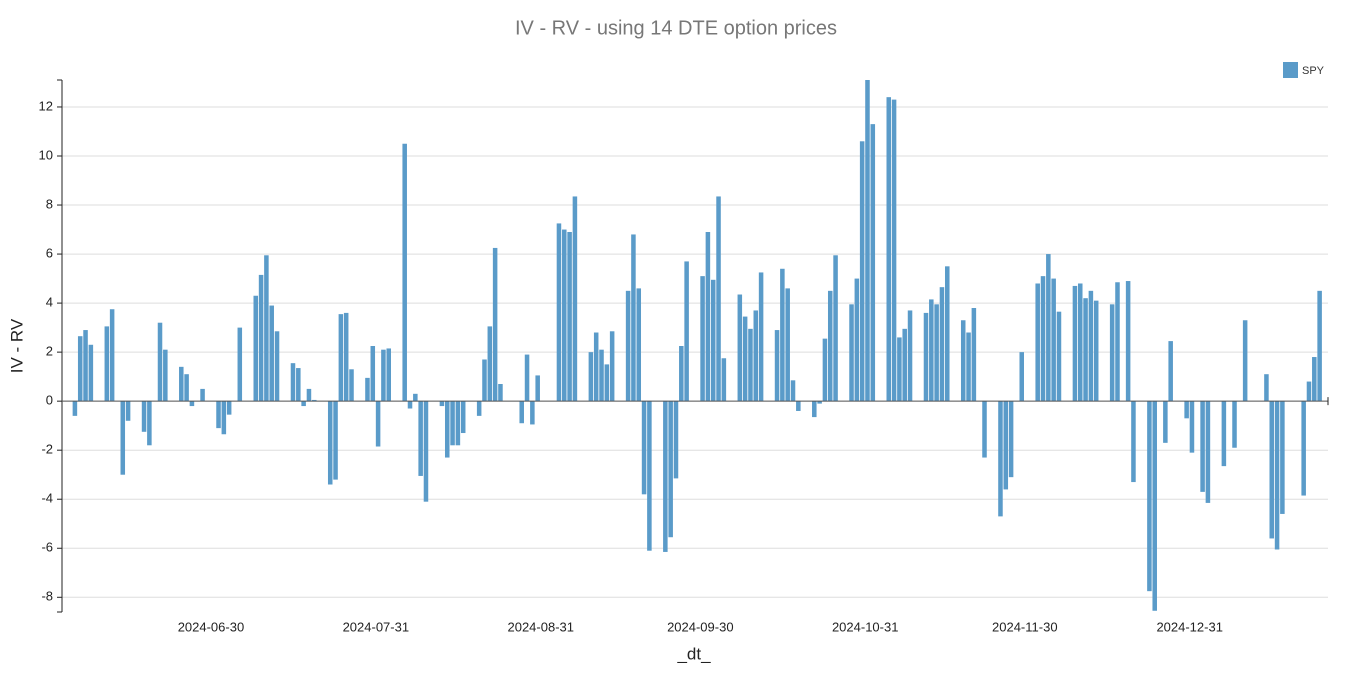 Image resolution: width=1353 pixels, height=681 pixels. I want to click on chart-title: IV - RV - using 14 DTE option prices, so click(676, 28).